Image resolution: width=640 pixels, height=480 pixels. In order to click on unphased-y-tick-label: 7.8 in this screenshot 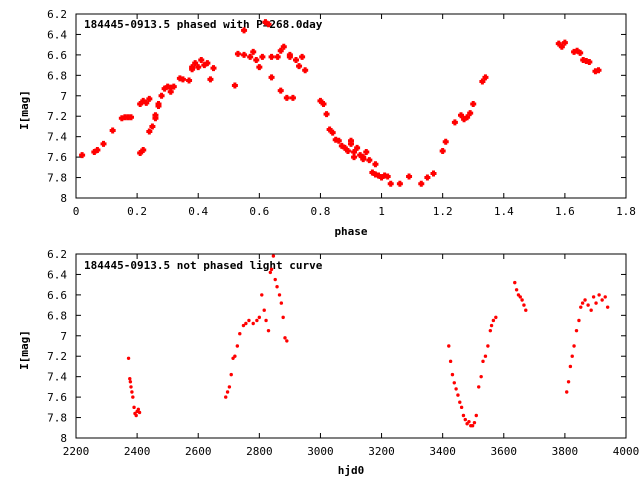, I will do `click(57, 418)`.